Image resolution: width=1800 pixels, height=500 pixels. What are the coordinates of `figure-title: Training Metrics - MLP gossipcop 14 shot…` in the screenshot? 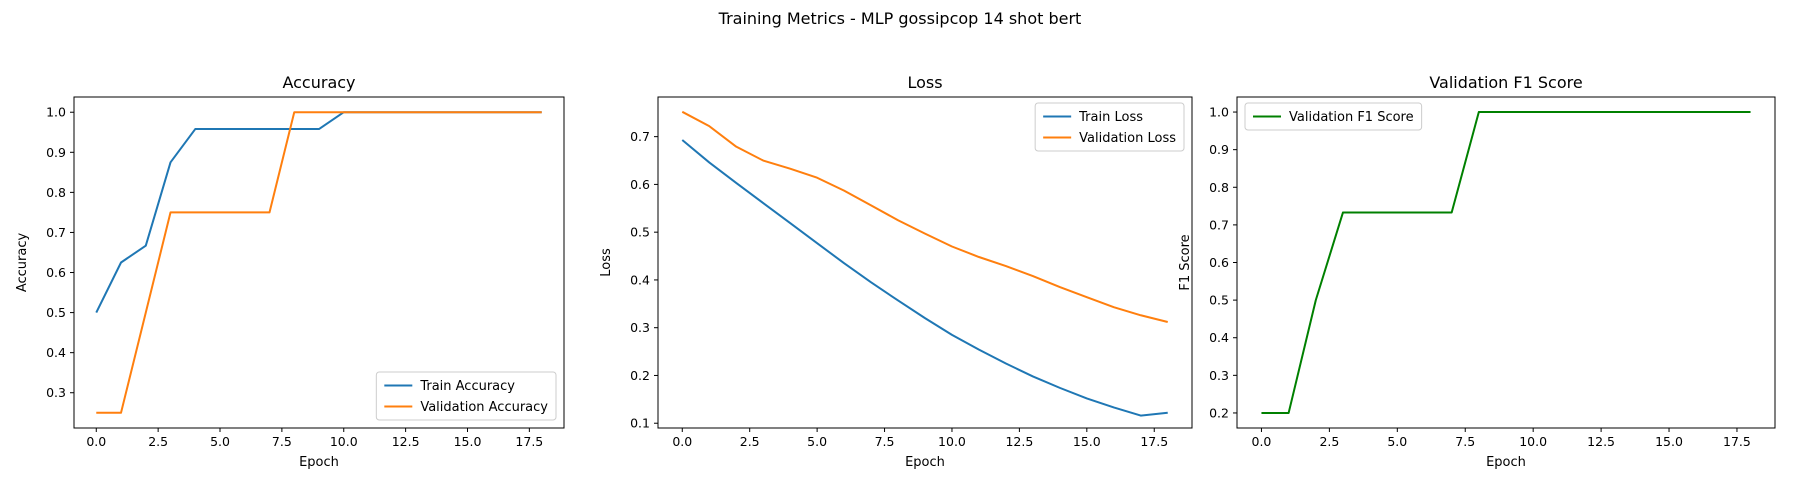 It's located at (900, 18).